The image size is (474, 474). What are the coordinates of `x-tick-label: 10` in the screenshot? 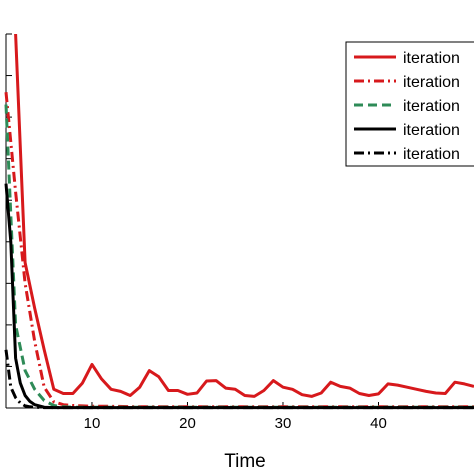 It's located at (92, 423).